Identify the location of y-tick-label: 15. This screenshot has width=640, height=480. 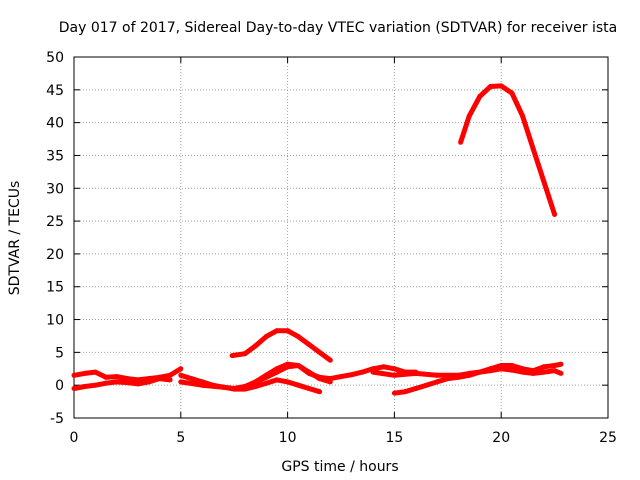
(55, 288).